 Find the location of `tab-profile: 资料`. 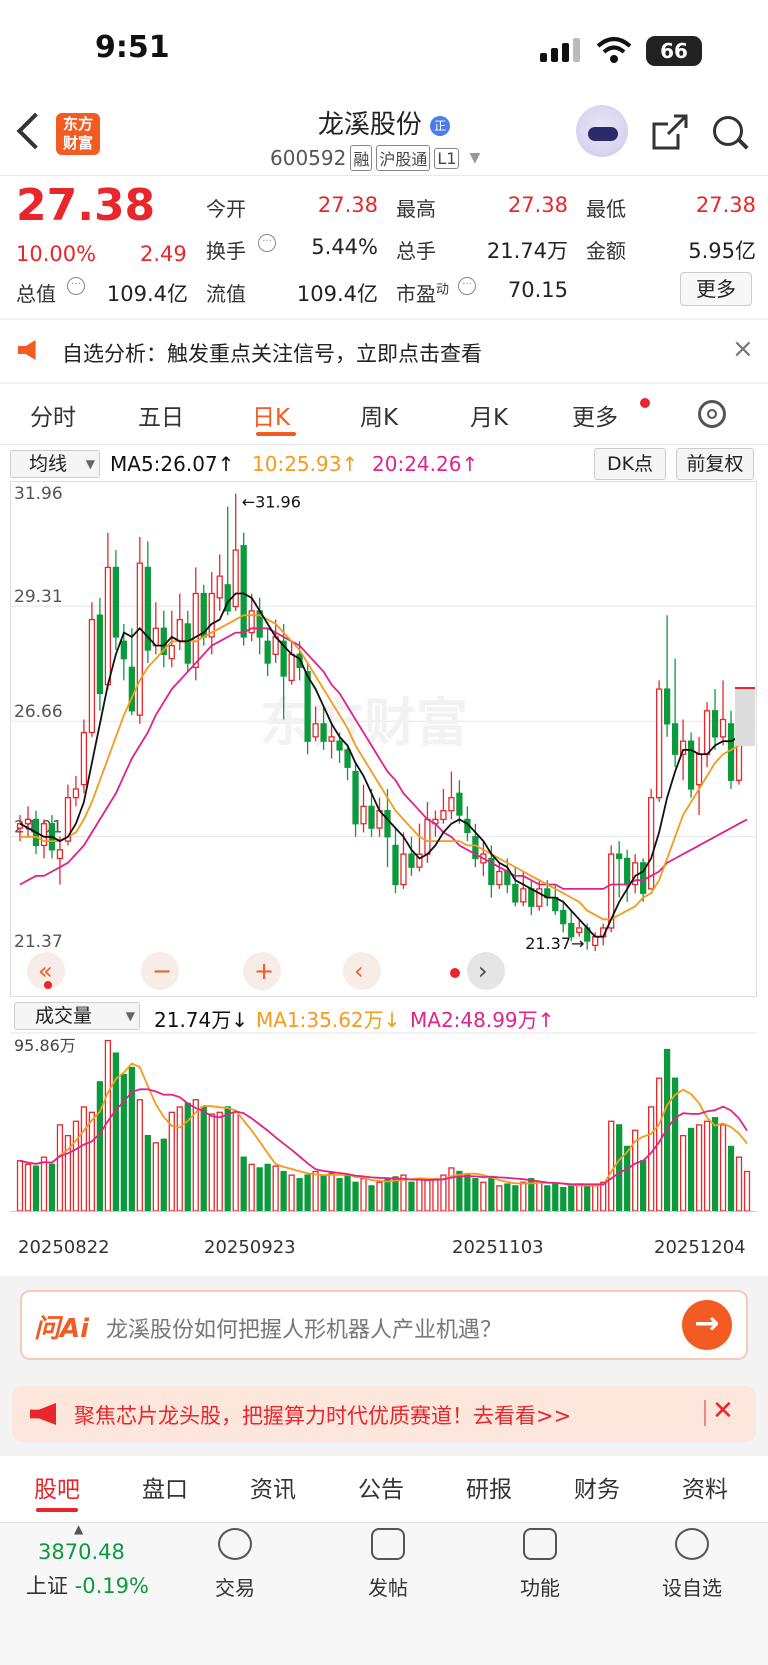

tab-profile: 资料 is located at coordinates (705, 1490).